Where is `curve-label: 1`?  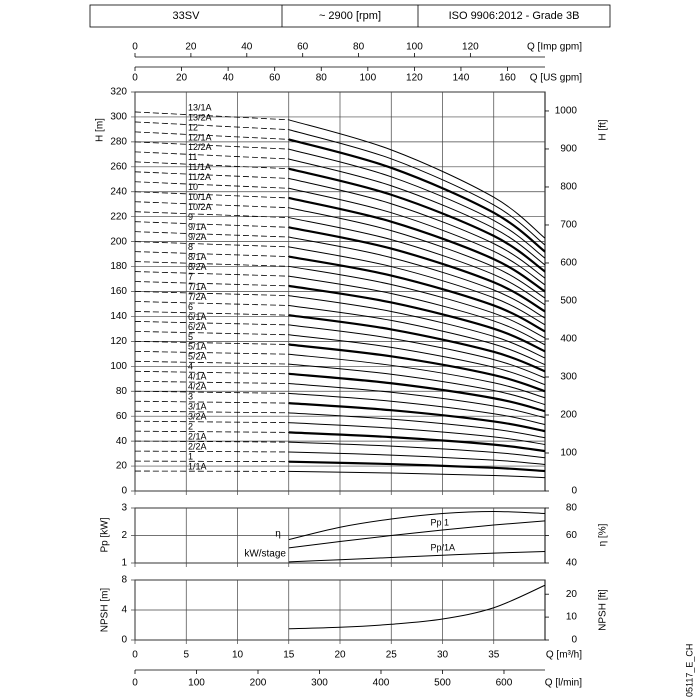
curve-label: 1 is located at coordinates (190, 456).